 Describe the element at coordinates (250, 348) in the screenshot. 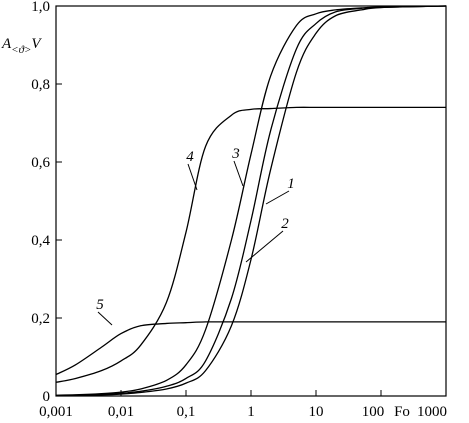

I see `curve` at that location.